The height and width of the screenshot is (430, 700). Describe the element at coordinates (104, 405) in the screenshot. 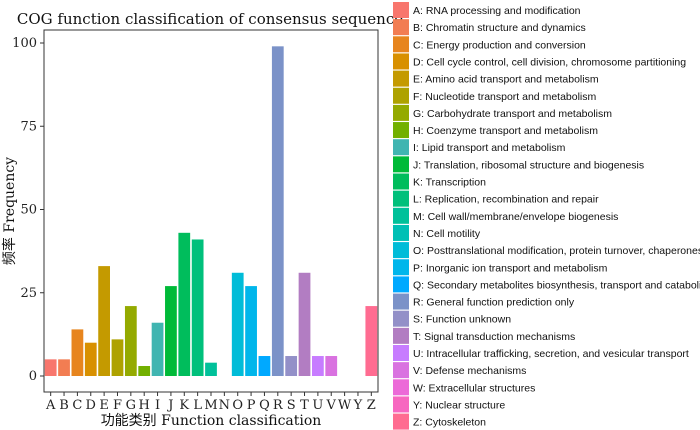

I see `x-tick-label-E: E` at that location.